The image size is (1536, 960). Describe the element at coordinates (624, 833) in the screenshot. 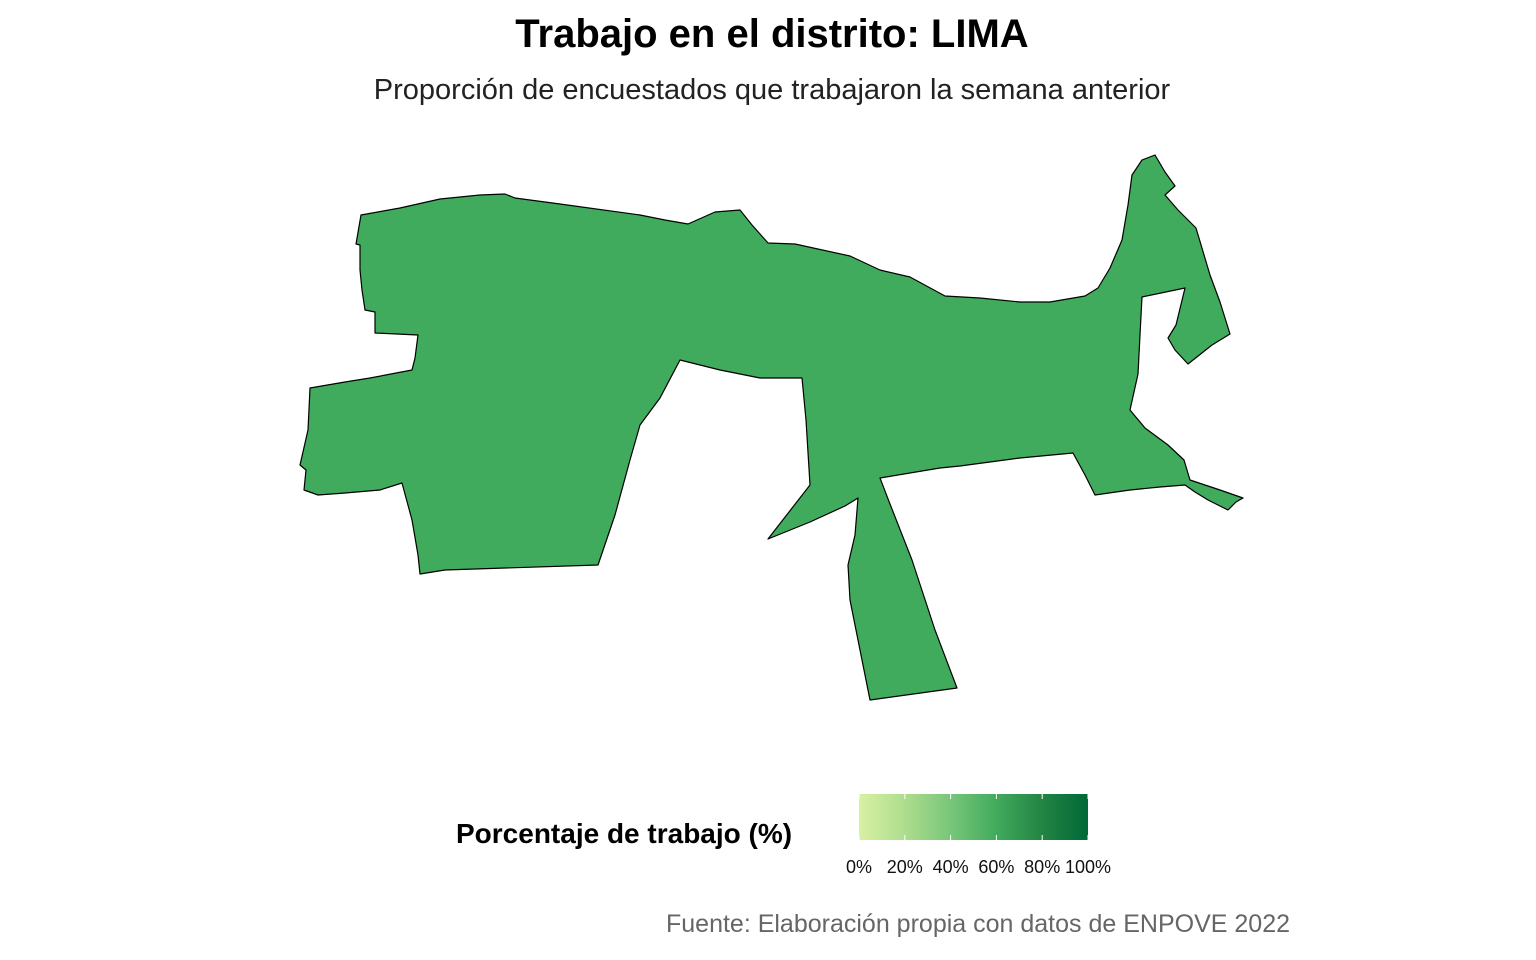

I see `legend-title: Porcentaje de trabajo (%)` at that location.